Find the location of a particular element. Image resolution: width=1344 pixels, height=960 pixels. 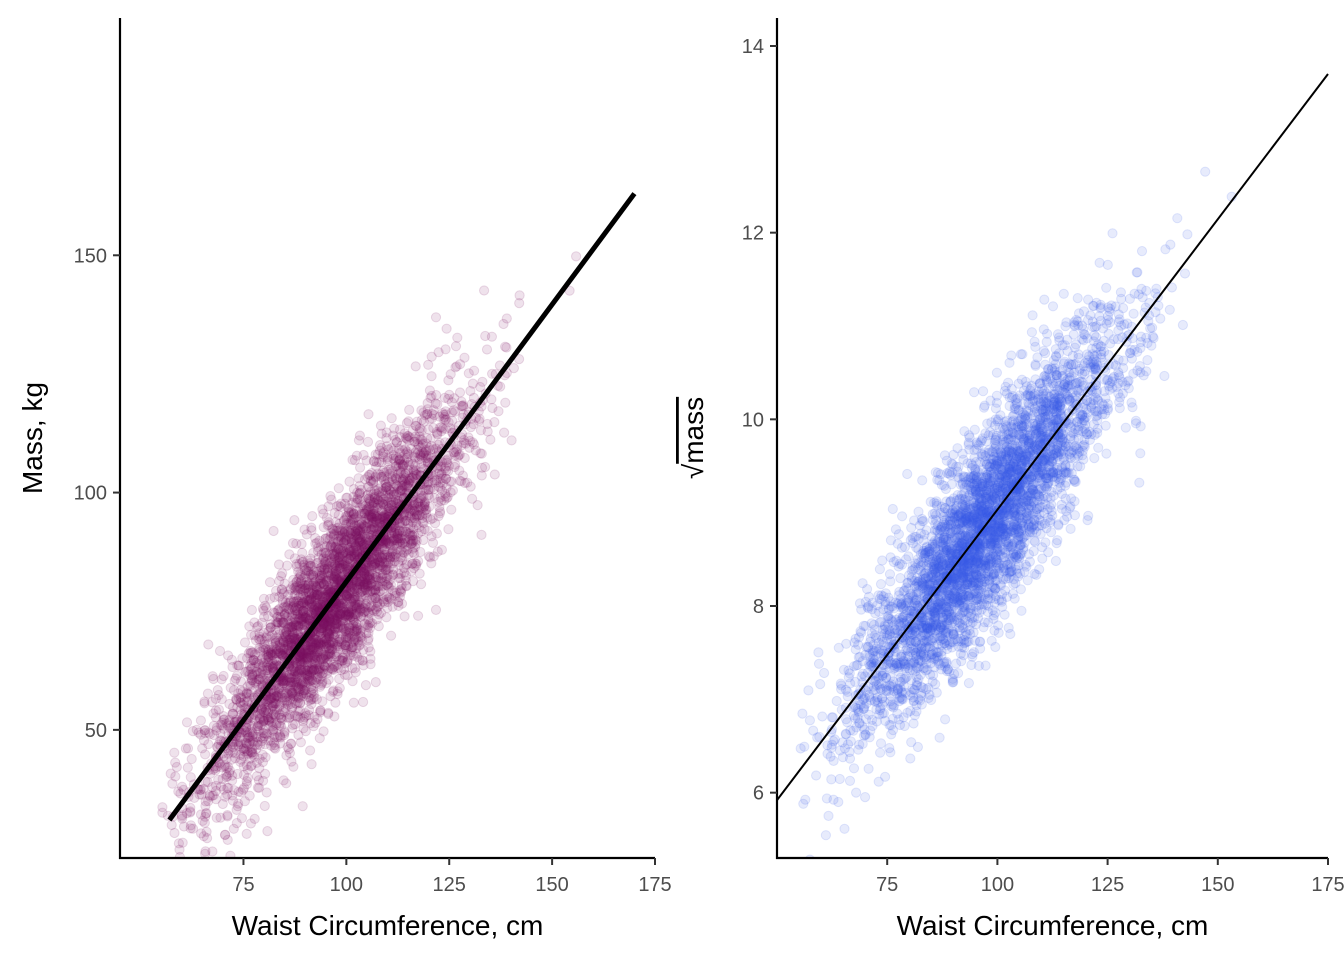

y-tick-label: 150 is located at coordinates (90, 256).